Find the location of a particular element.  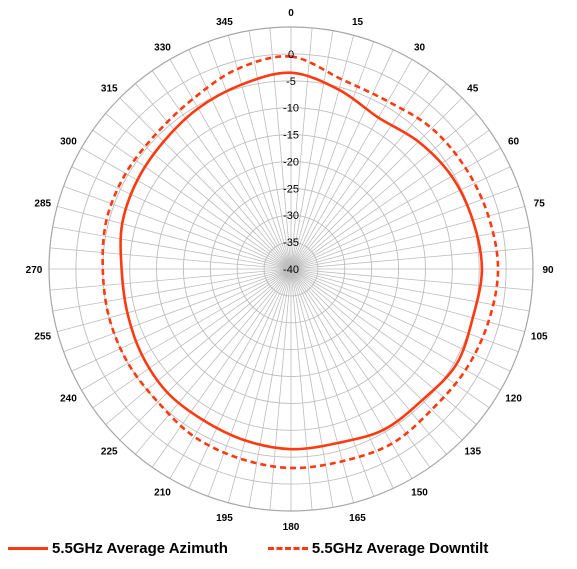

angle-tick-label: 105 is located at coordinates (539, 337).